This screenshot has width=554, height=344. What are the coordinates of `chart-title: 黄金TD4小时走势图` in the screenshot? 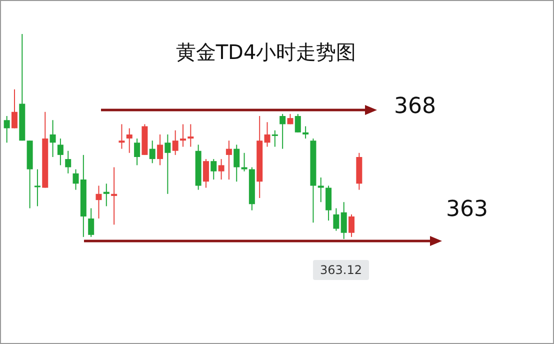 It's located at (266, 52).